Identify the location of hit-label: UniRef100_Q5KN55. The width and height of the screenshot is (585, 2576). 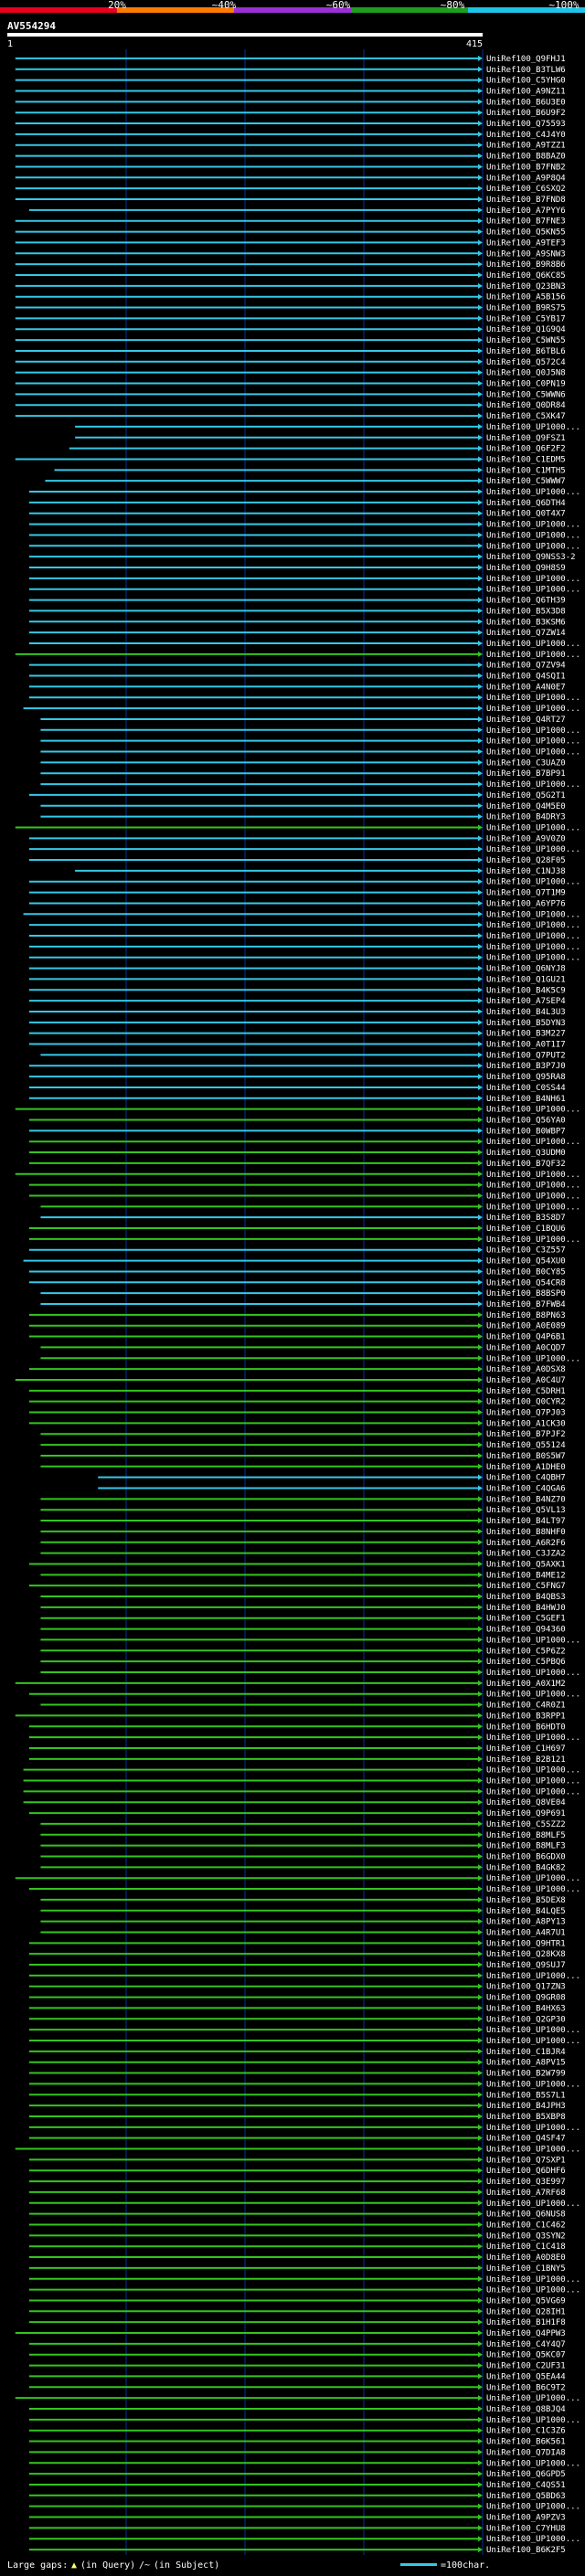
(526, 233).